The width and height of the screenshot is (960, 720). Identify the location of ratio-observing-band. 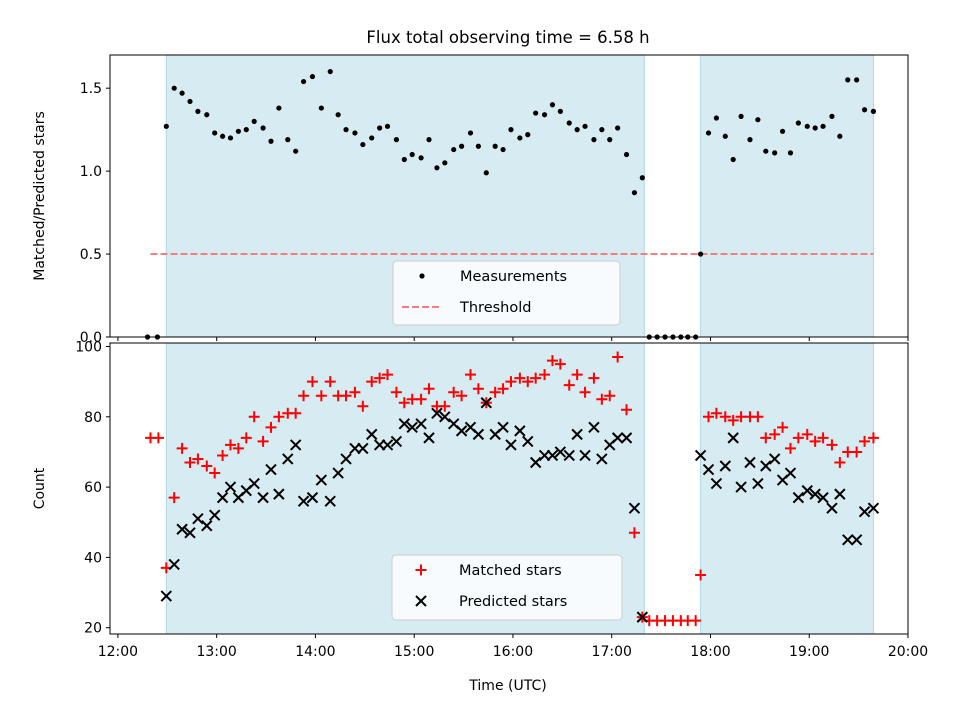
(787, 196).